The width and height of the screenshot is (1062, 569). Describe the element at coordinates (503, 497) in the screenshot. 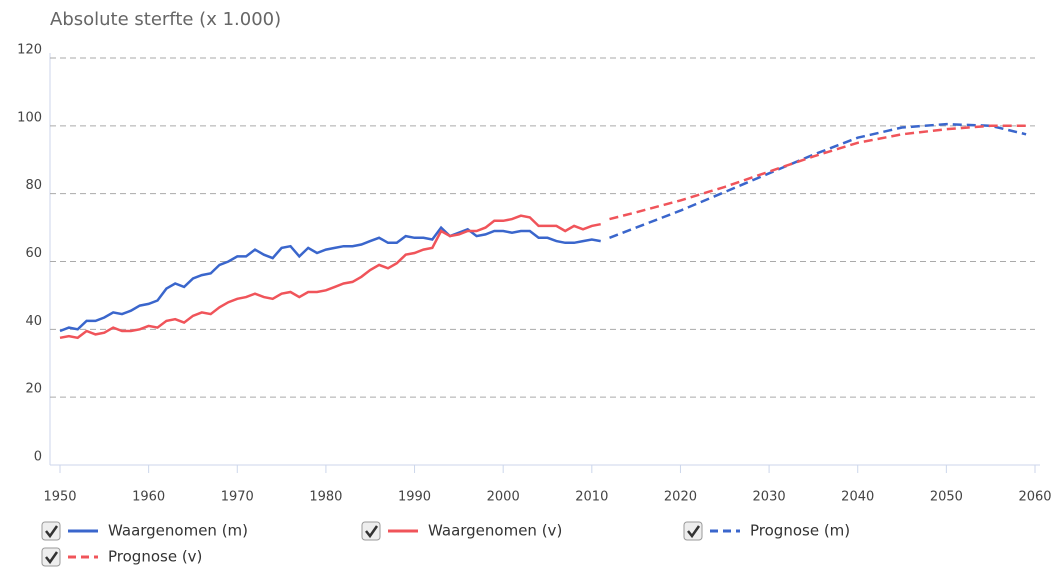

I see `x-tick-label: 2000` at that location.